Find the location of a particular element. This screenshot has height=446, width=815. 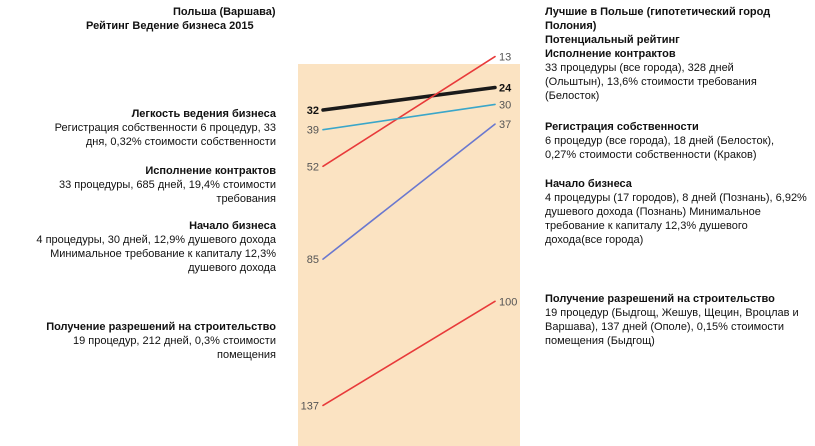

left-contracts-title: Исполнение контрактов is located at coordinates (210, 171).